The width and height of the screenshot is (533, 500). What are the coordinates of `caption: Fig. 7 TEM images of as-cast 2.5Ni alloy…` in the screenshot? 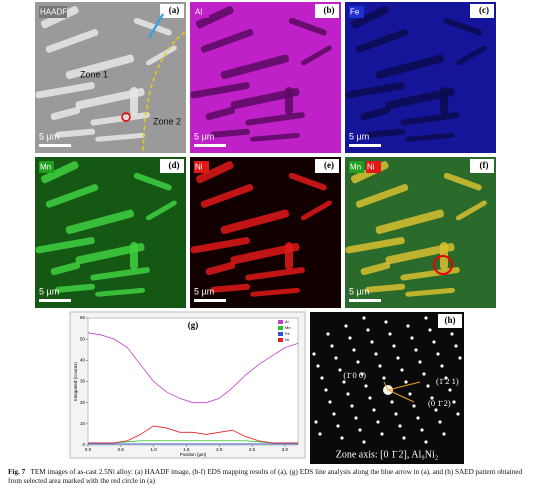 It's located at (268, 477).